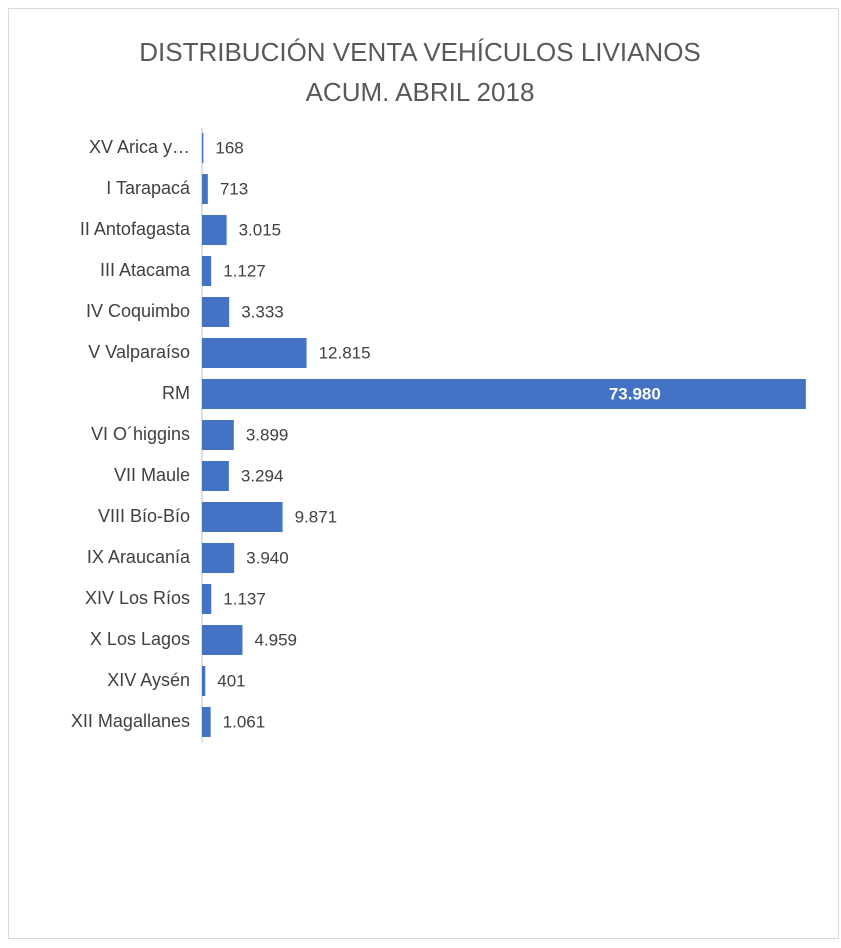 The width and height of the screenshot is (841, 948). Describe the element at coordinates (135, 229) in the screenshot. I see `y-tick-label: II Antofagasta` at that location.